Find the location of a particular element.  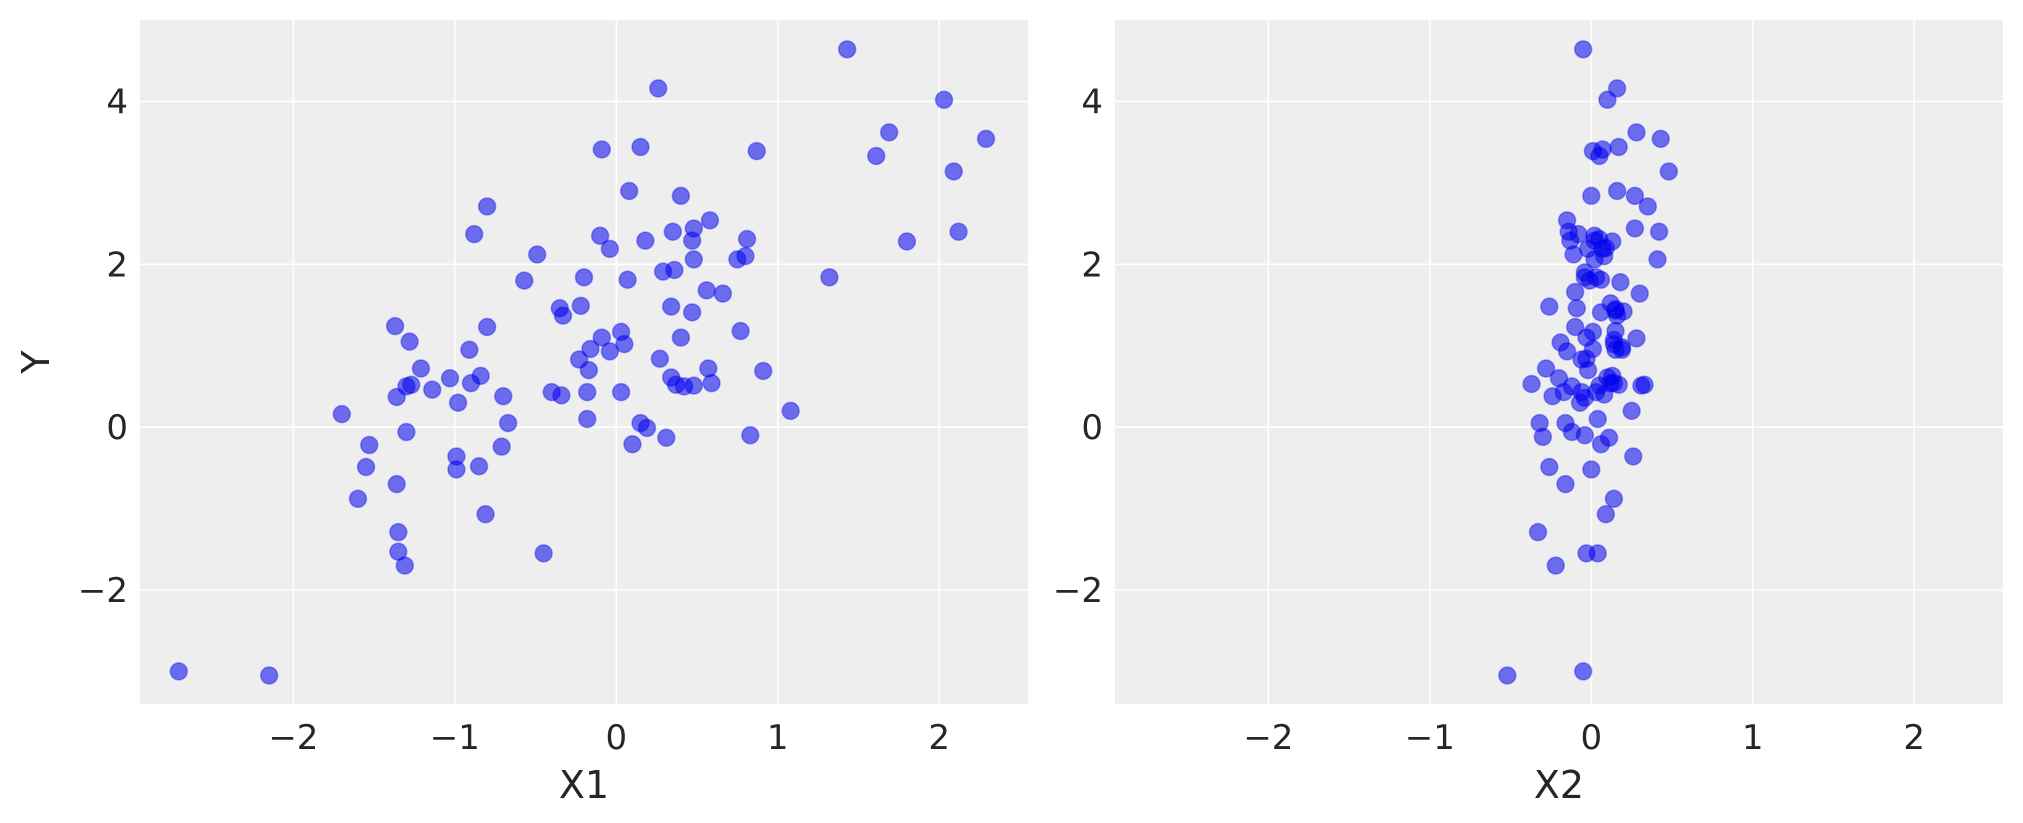

y-tick-label: 4 is located at coordinates (1092, 102).